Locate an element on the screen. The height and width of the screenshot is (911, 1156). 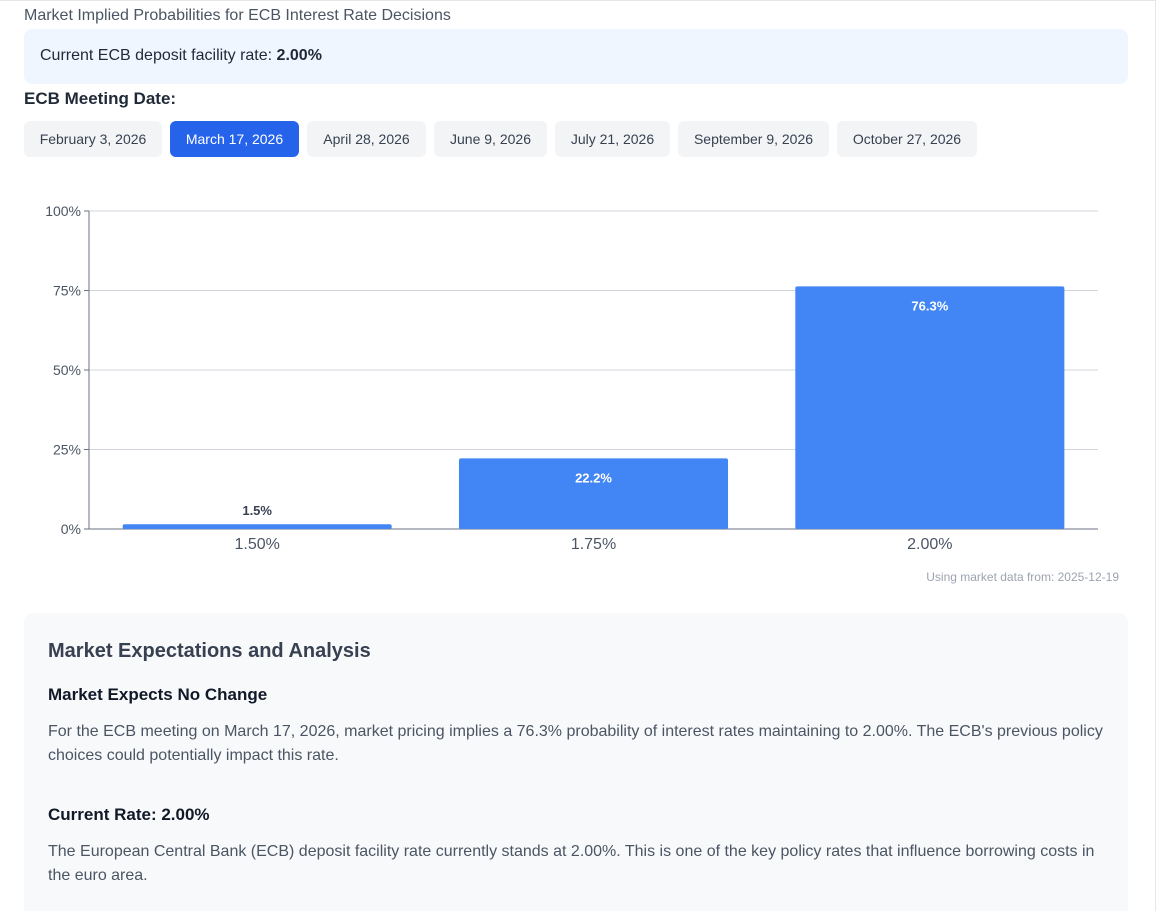
tab-meeting-date: February 3, 2026 is located at coordinates (93, 139).